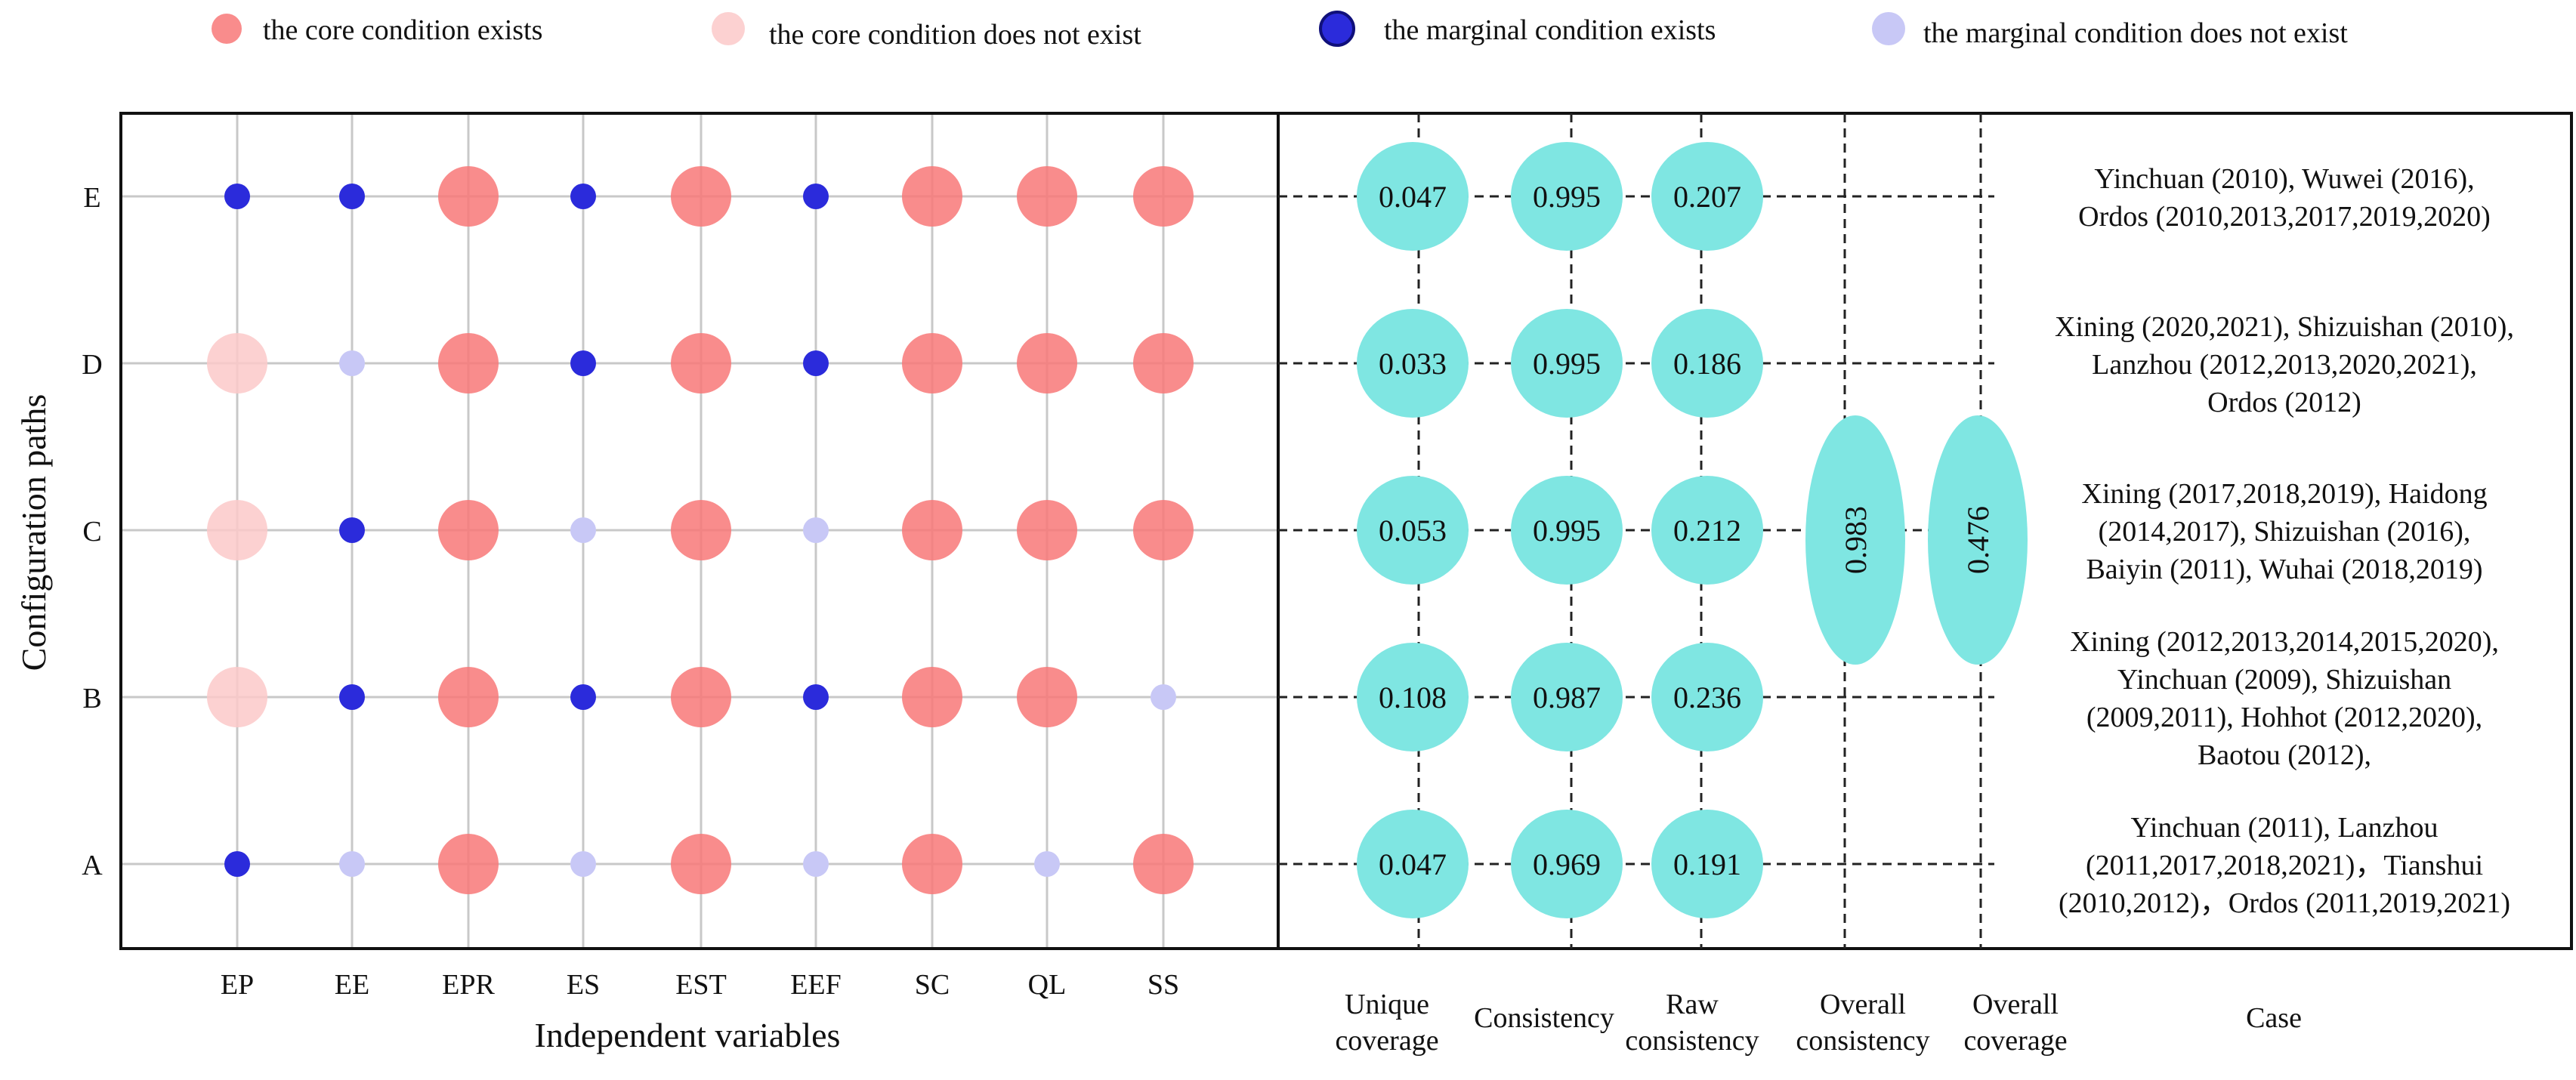 This screenshot has width=2576, height=1080. Describe the element at coordinates (583, 197) in the screenshot. I see `condition-dot-E-es-marginal-exists` at that location.